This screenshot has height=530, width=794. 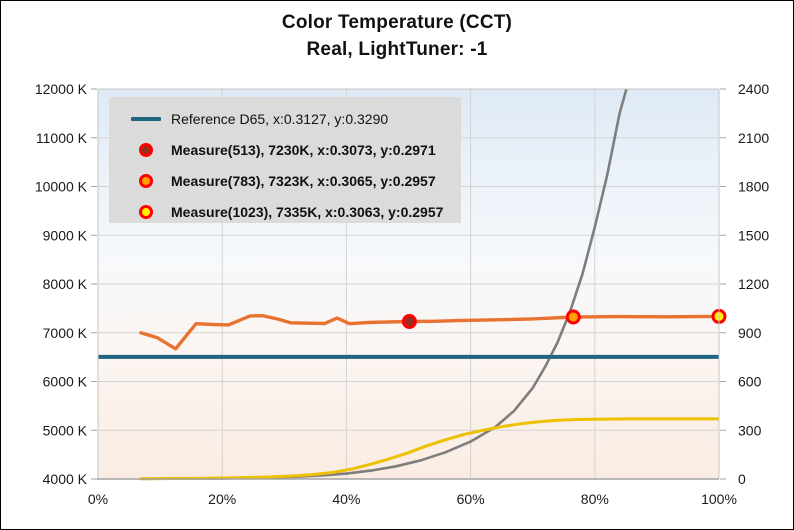 What do you see at coordinates (429, 449) in the screenshot?
I see `yellow-curve-line` at bounding box center [429, 449].